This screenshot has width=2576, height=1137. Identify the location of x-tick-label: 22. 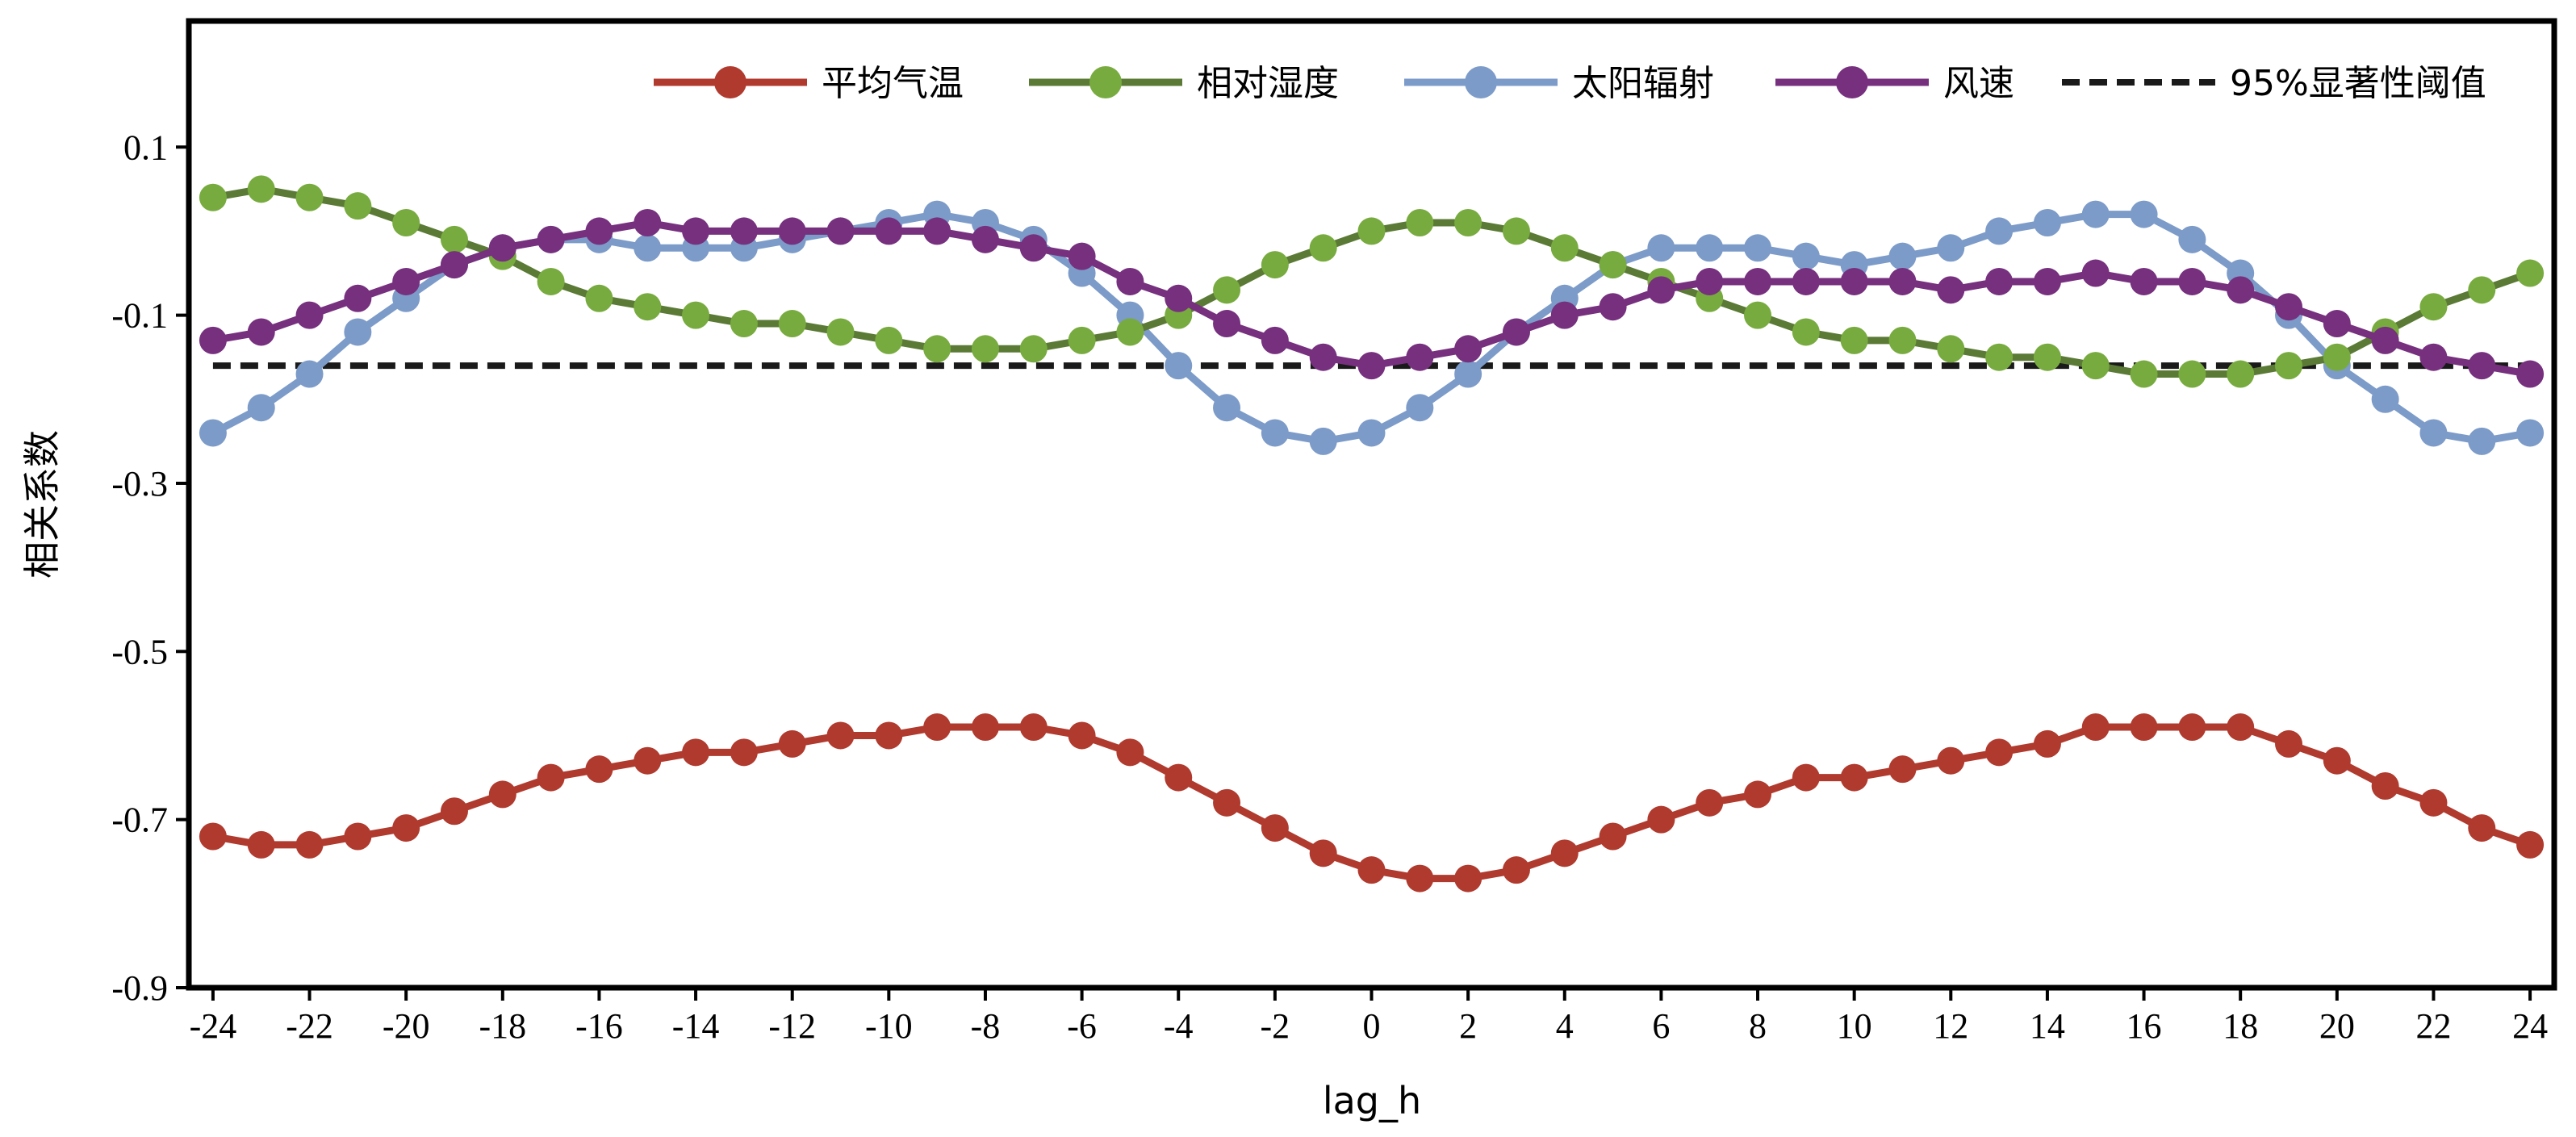
(2433, 1026).